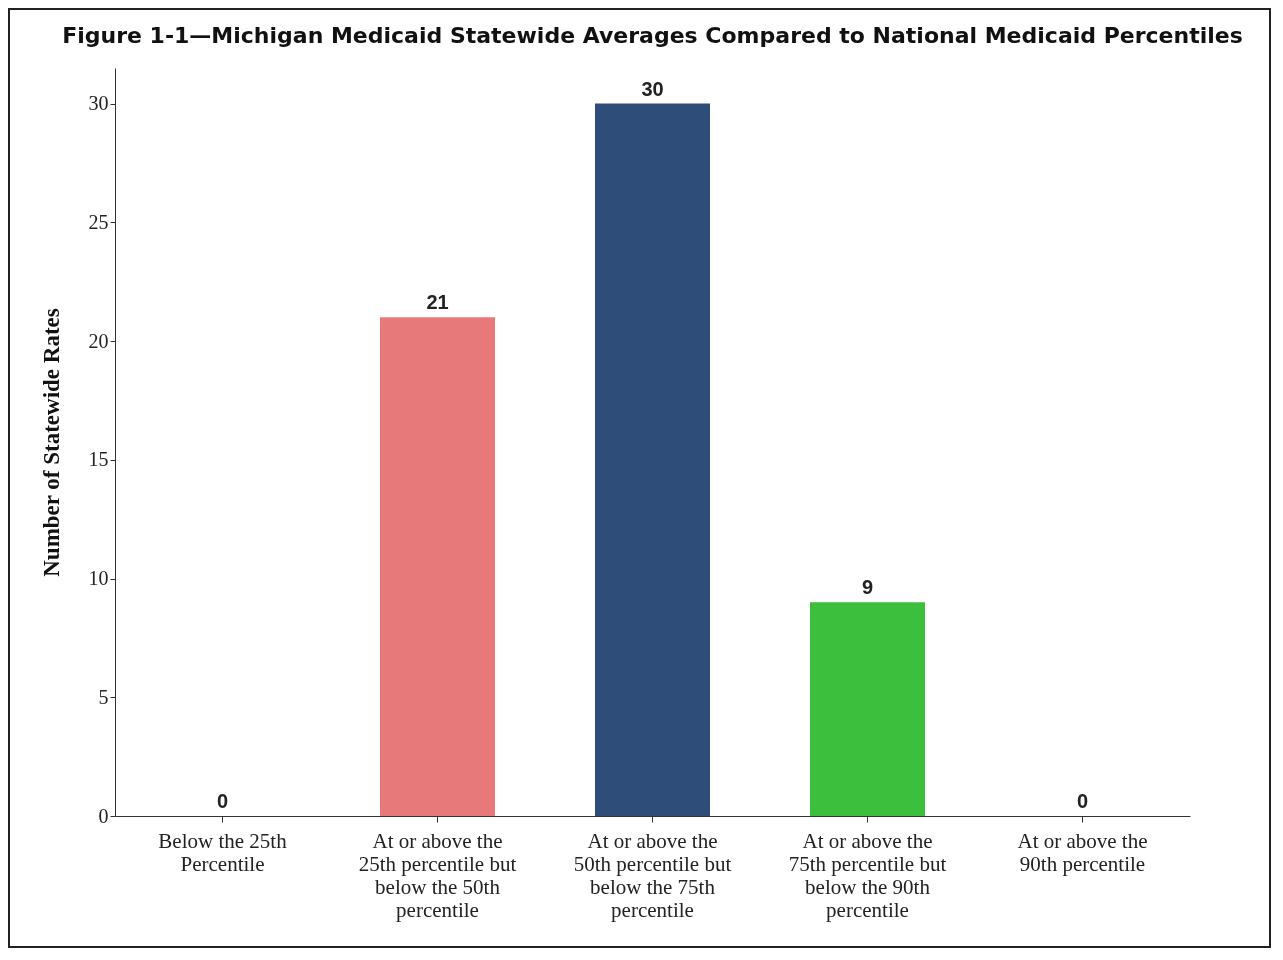  What do you see at coordinates (652, 88) in the screenshot?
I see `data-label: 30` at bounding box center [652, 88].